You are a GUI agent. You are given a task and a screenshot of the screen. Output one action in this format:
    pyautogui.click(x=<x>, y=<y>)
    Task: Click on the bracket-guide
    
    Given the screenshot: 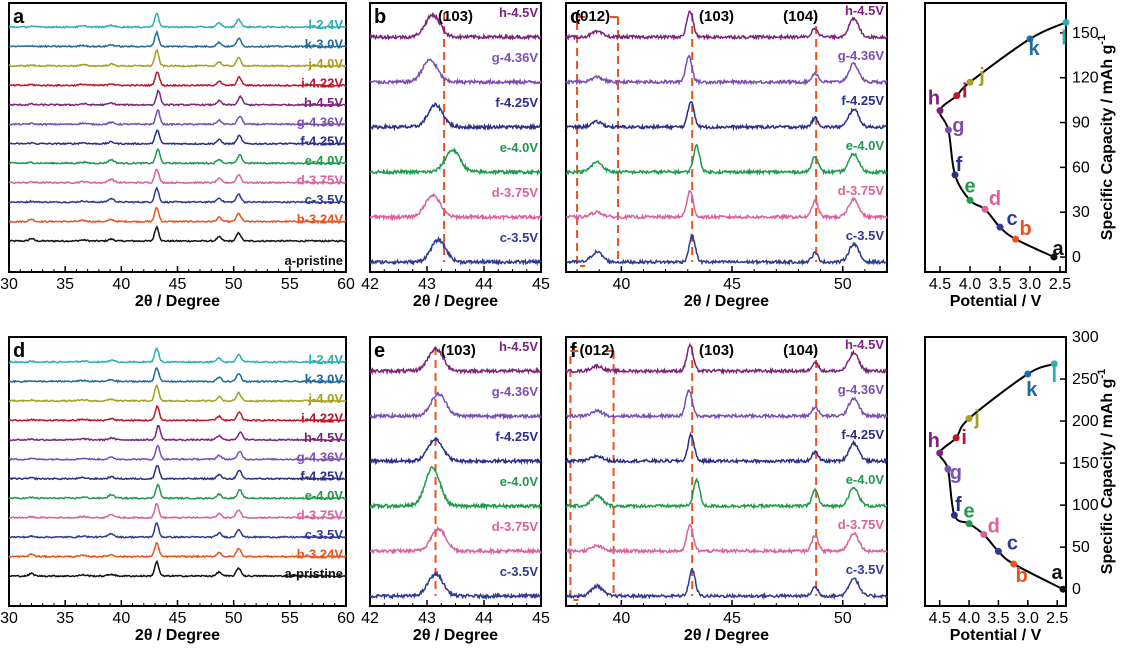 What is the action you would take?
    pyautogui.click(x=581, y=141)
    